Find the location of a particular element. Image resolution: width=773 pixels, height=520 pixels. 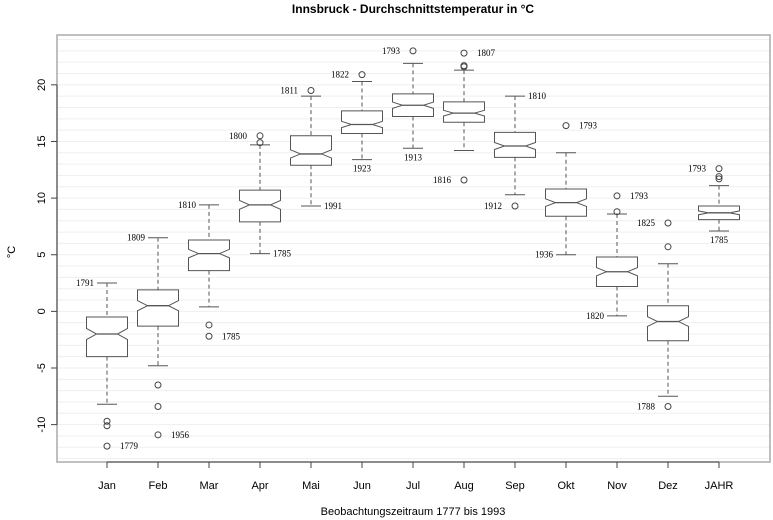

x-tick-label: Aug is located at coordinates (464, 486).